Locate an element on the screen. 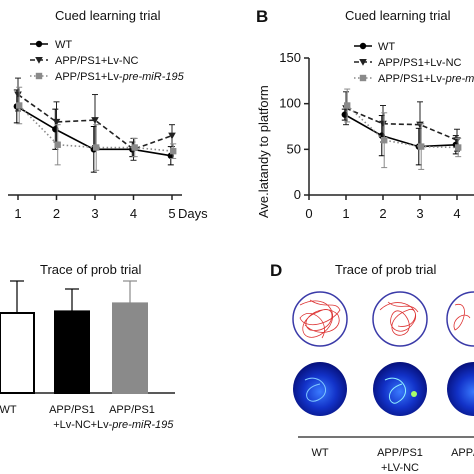 The width and height of the screenshot is (474, 474). panel-b-legend-label: WT is located at coordinates (386, 47).